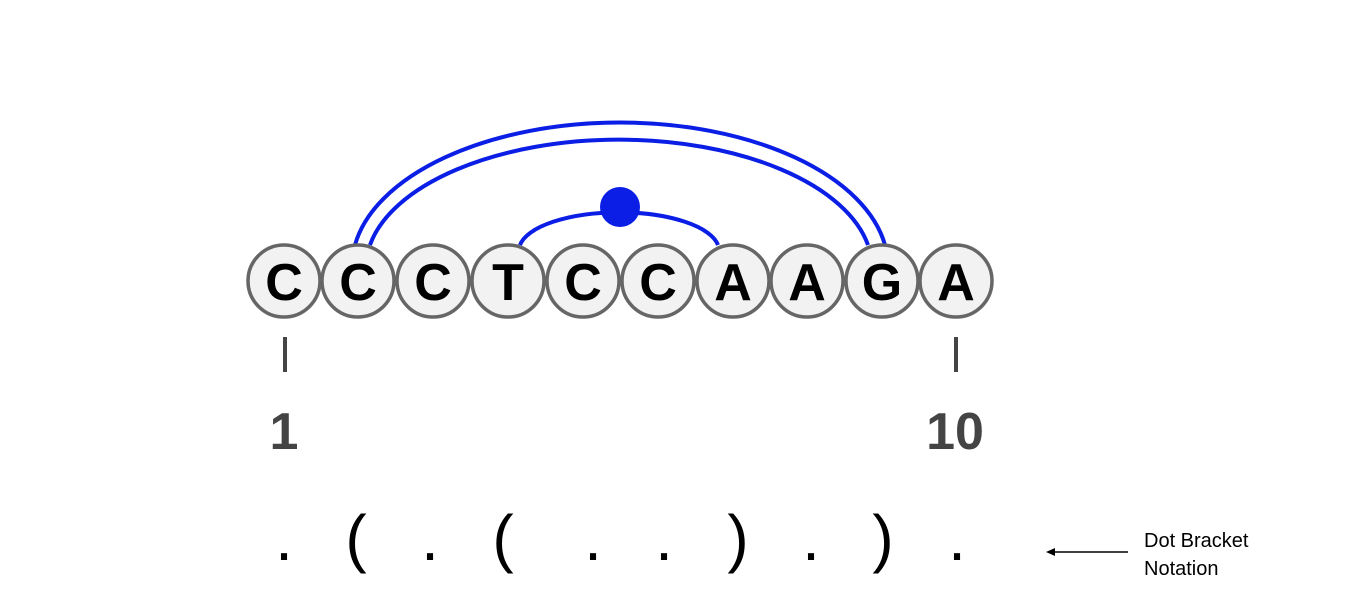 Image resolution: width=1362 pixels, height=610 pixels. I want to click on position-label-end: 10, so click(955, 432).